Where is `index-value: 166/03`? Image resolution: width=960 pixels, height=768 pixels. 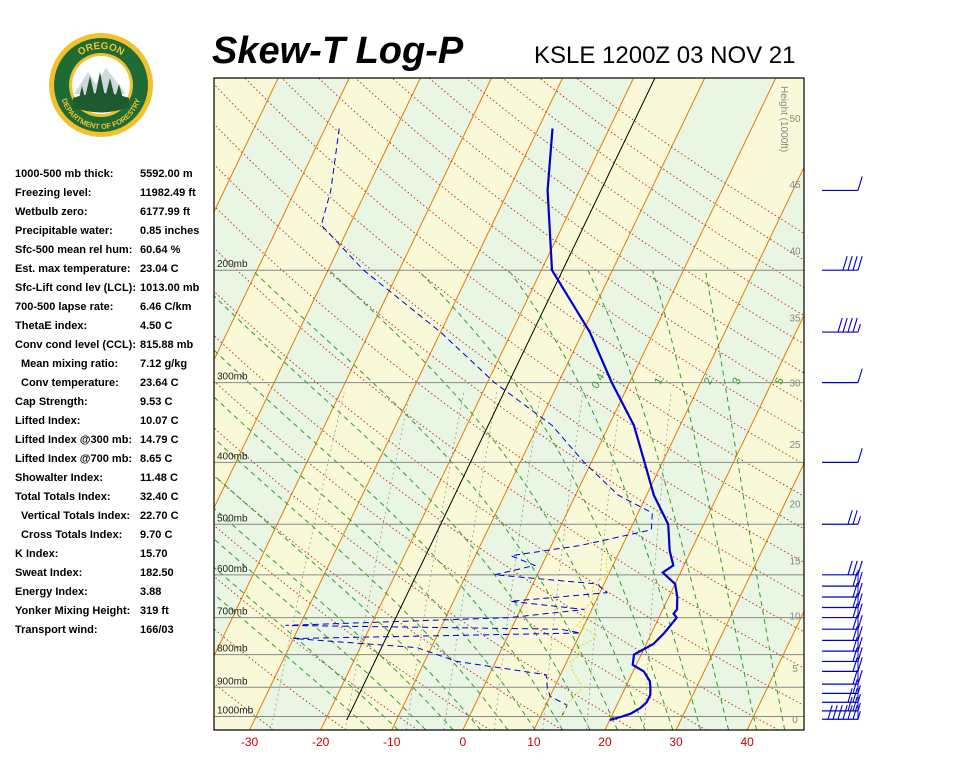 index-value: 166/03 is located at coordinates (157, 630).